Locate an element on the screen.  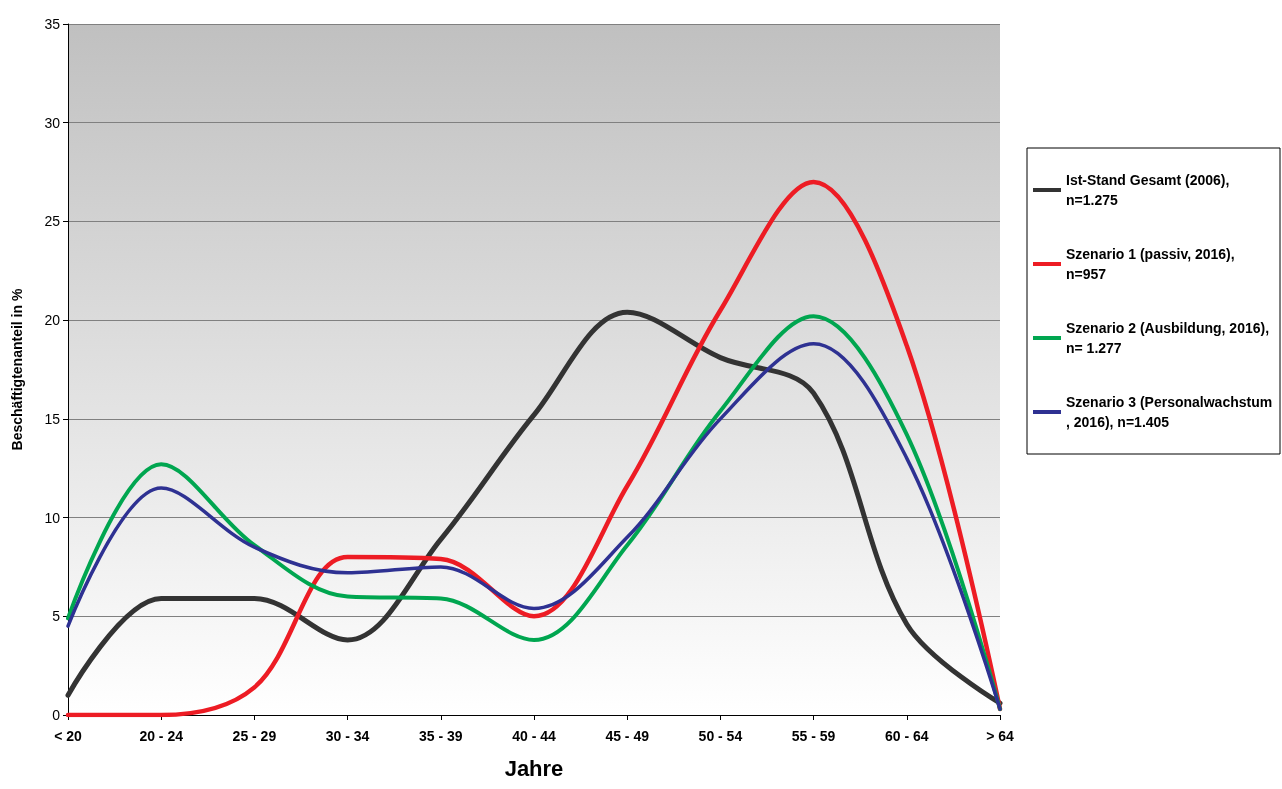
x-tick-label: 30 - 34 is located at coordinates (347, 736).